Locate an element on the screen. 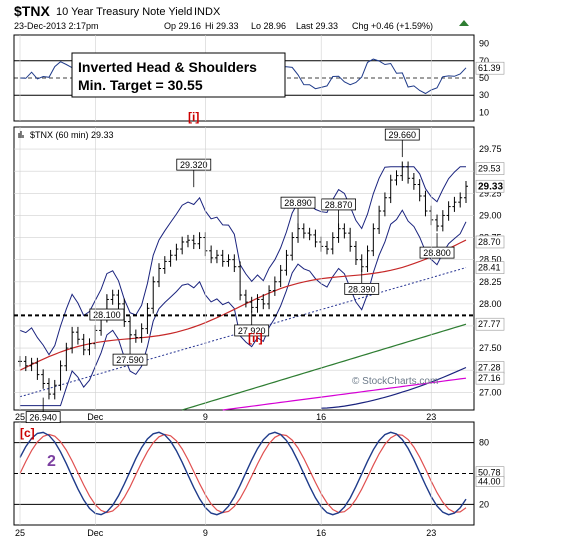 This screenshot has height=540, width=570. price-right-label: 29.53 is located at coordinates (489, 169).